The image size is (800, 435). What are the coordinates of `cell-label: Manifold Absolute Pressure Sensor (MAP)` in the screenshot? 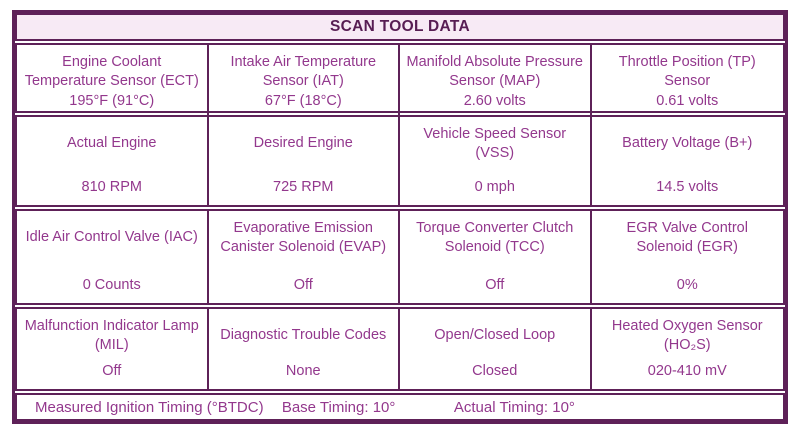 It's located at (494, 71).